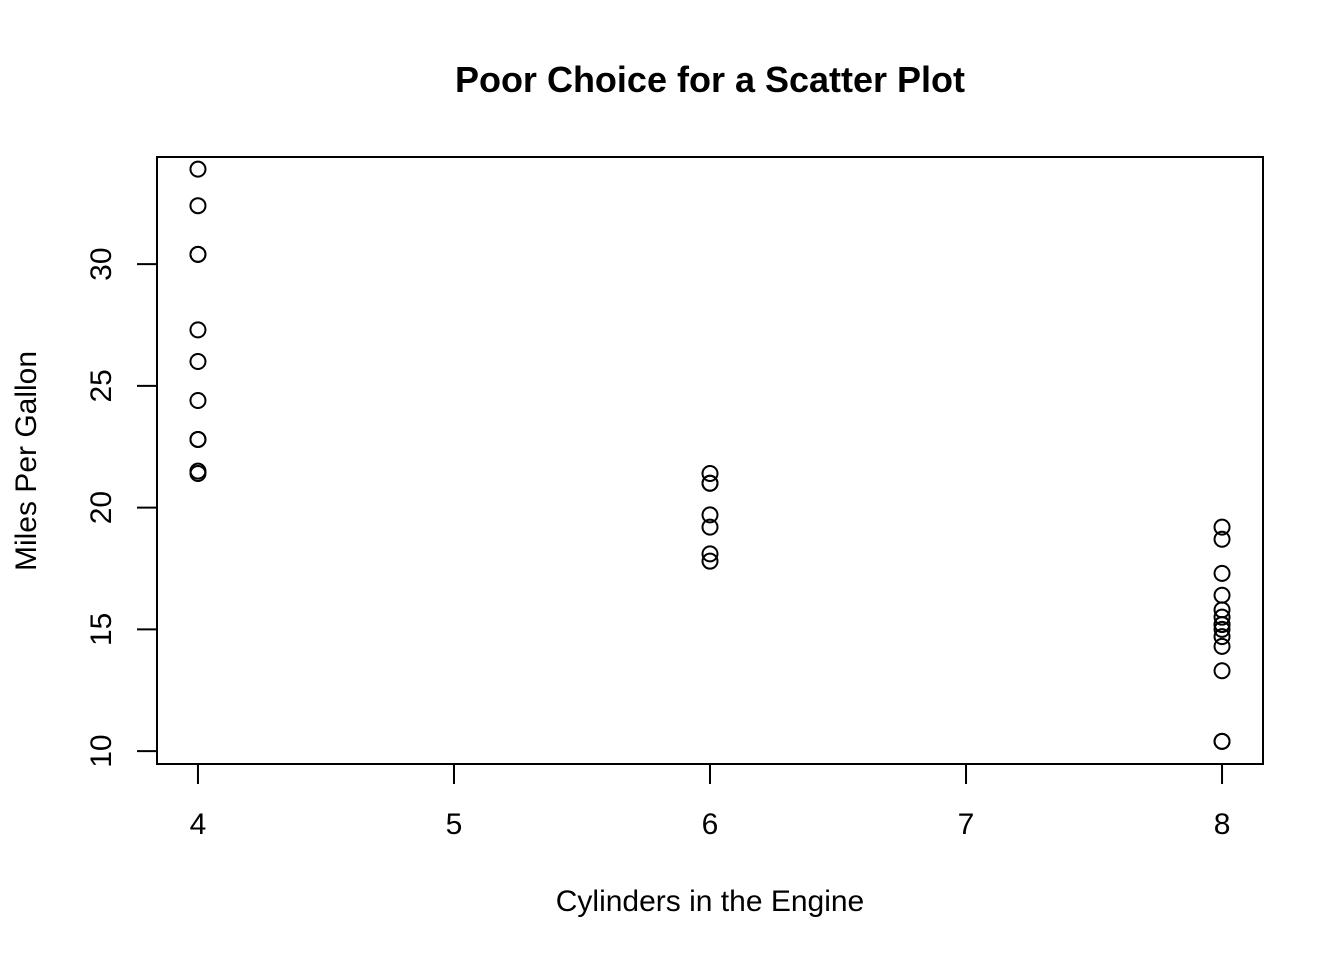  I want to click on y-axis-label: Miles Per Gallon, so click(26, 461).